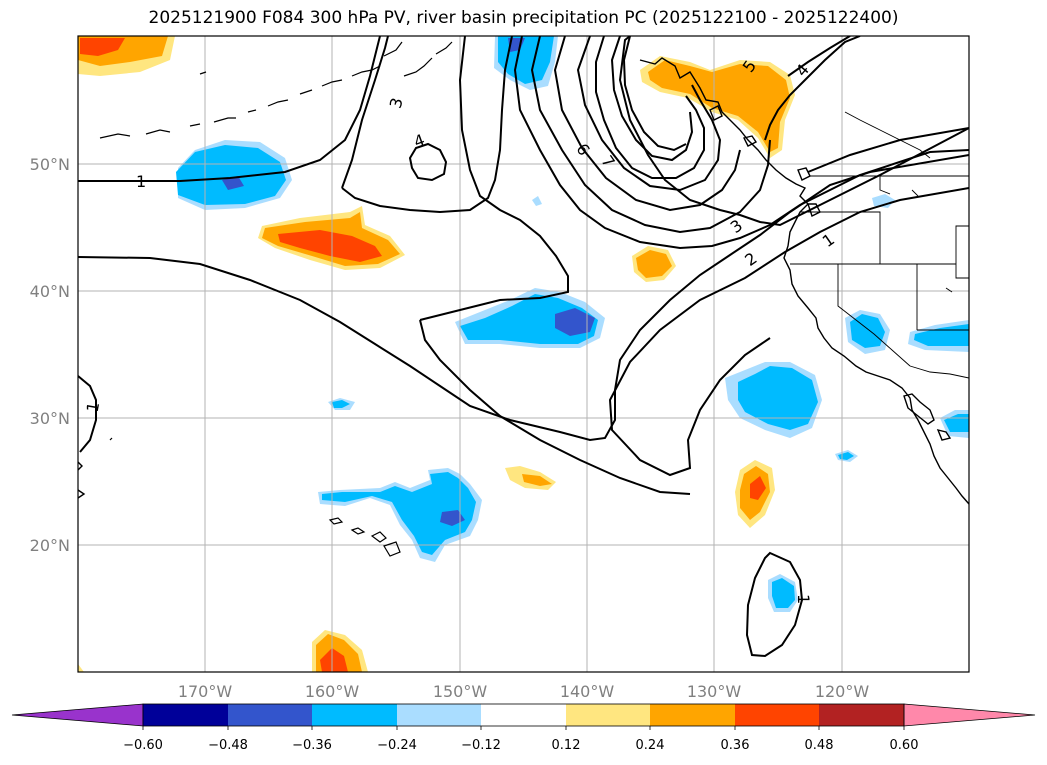 The height and width of the screenshot is (765, 1047). I want to click on colorbar-tick-label: 0.24, so click(650, 745).